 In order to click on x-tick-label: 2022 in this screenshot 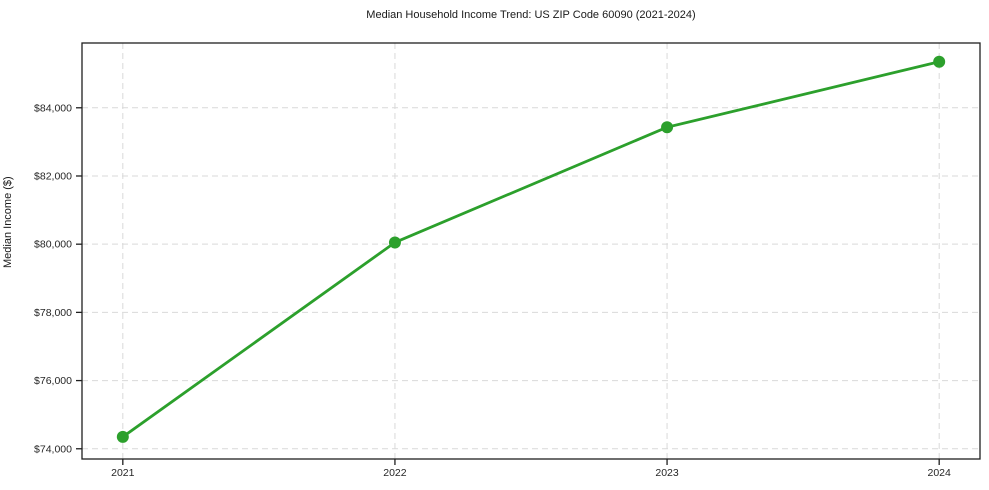, I will do `click(395, 473)`.